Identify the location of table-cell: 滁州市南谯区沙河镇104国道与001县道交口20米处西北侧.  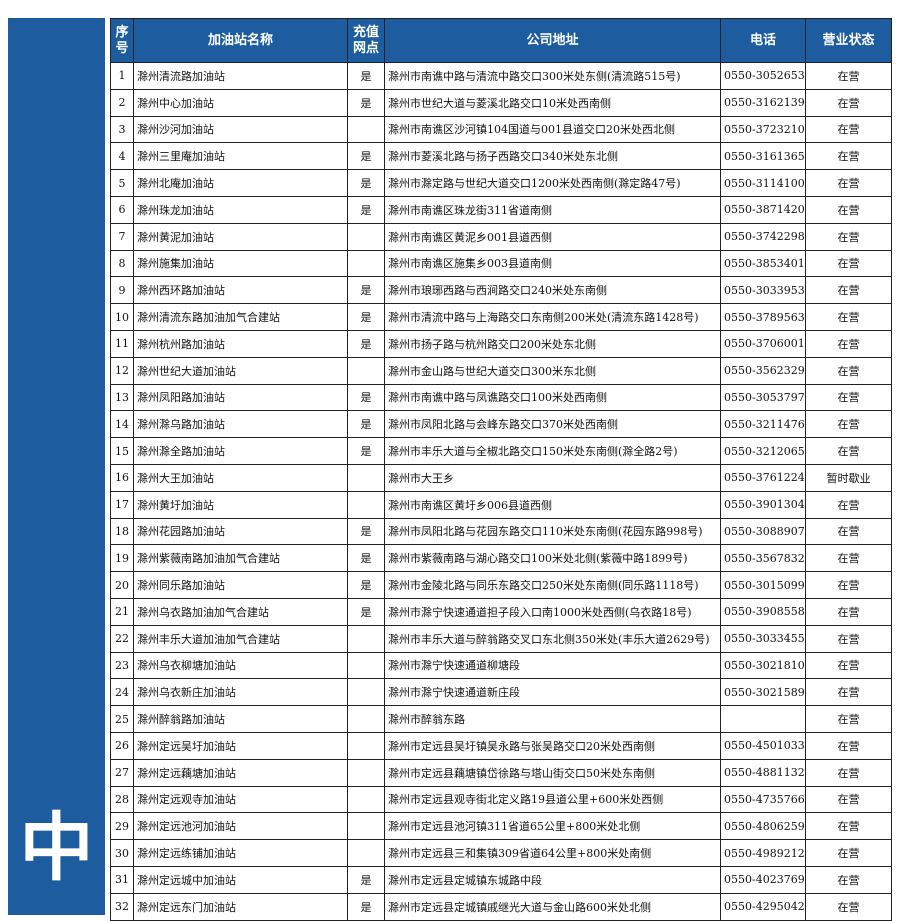
(552, 129).